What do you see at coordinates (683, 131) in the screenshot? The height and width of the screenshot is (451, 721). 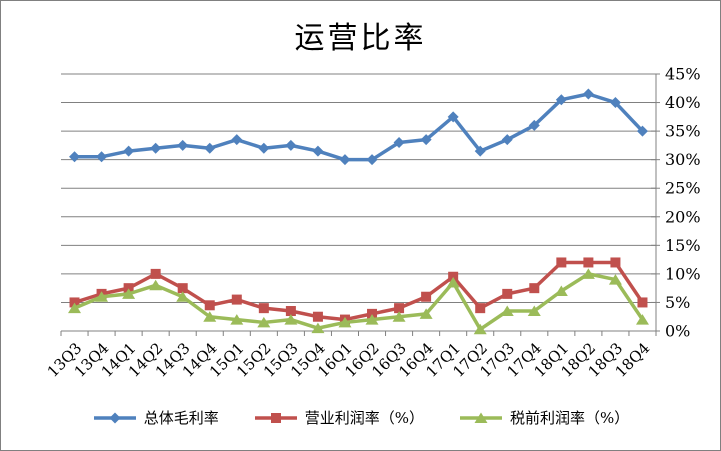 I see `y-axis-tick-label: 35%` at bounding box center [683, 131].